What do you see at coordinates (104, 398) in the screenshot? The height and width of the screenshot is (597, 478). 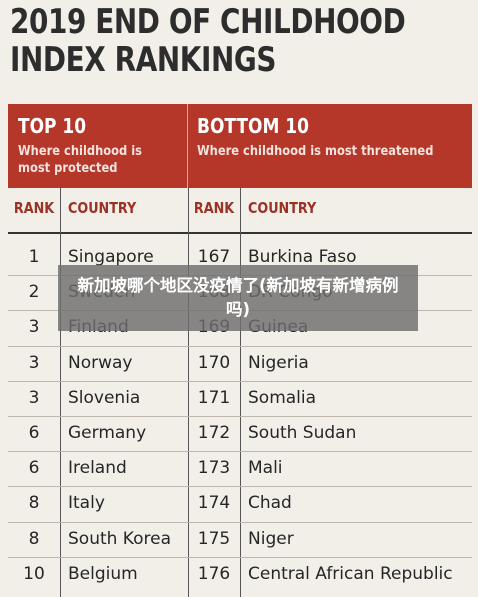 I see `country-cell: Slovenia` at bounding box center [104, 398].